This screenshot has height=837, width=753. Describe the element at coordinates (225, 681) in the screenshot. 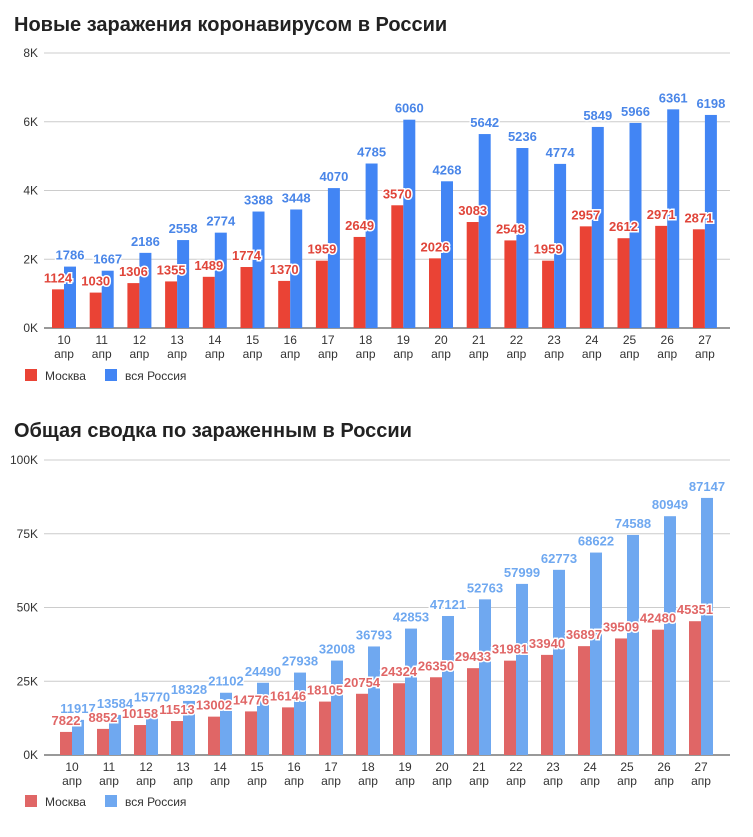

I see `data-label-russia: 21102` at that location.